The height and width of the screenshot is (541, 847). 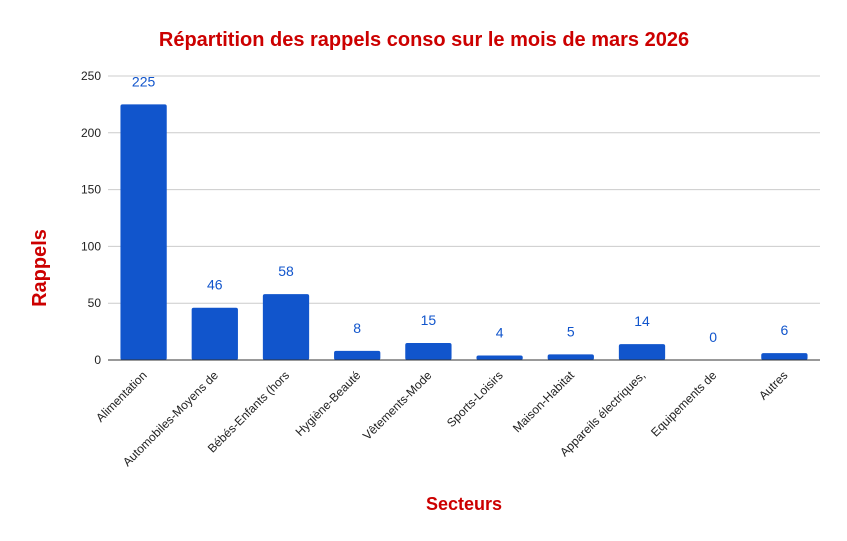 I want to click on y-axis-ticks: 0 50 100 150 200 250, so click(x=91, y=218).